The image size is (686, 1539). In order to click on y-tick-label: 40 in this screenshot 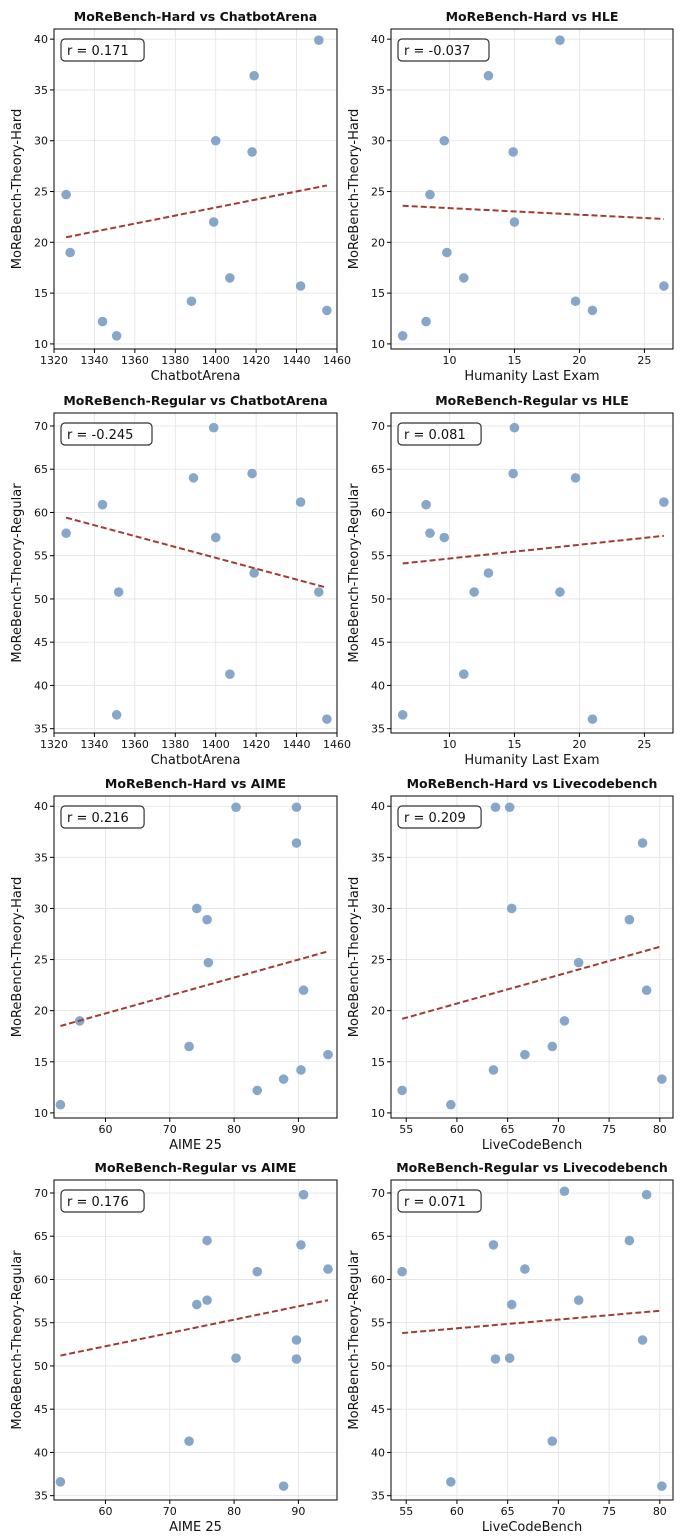, I will do `click(378, 806)`.